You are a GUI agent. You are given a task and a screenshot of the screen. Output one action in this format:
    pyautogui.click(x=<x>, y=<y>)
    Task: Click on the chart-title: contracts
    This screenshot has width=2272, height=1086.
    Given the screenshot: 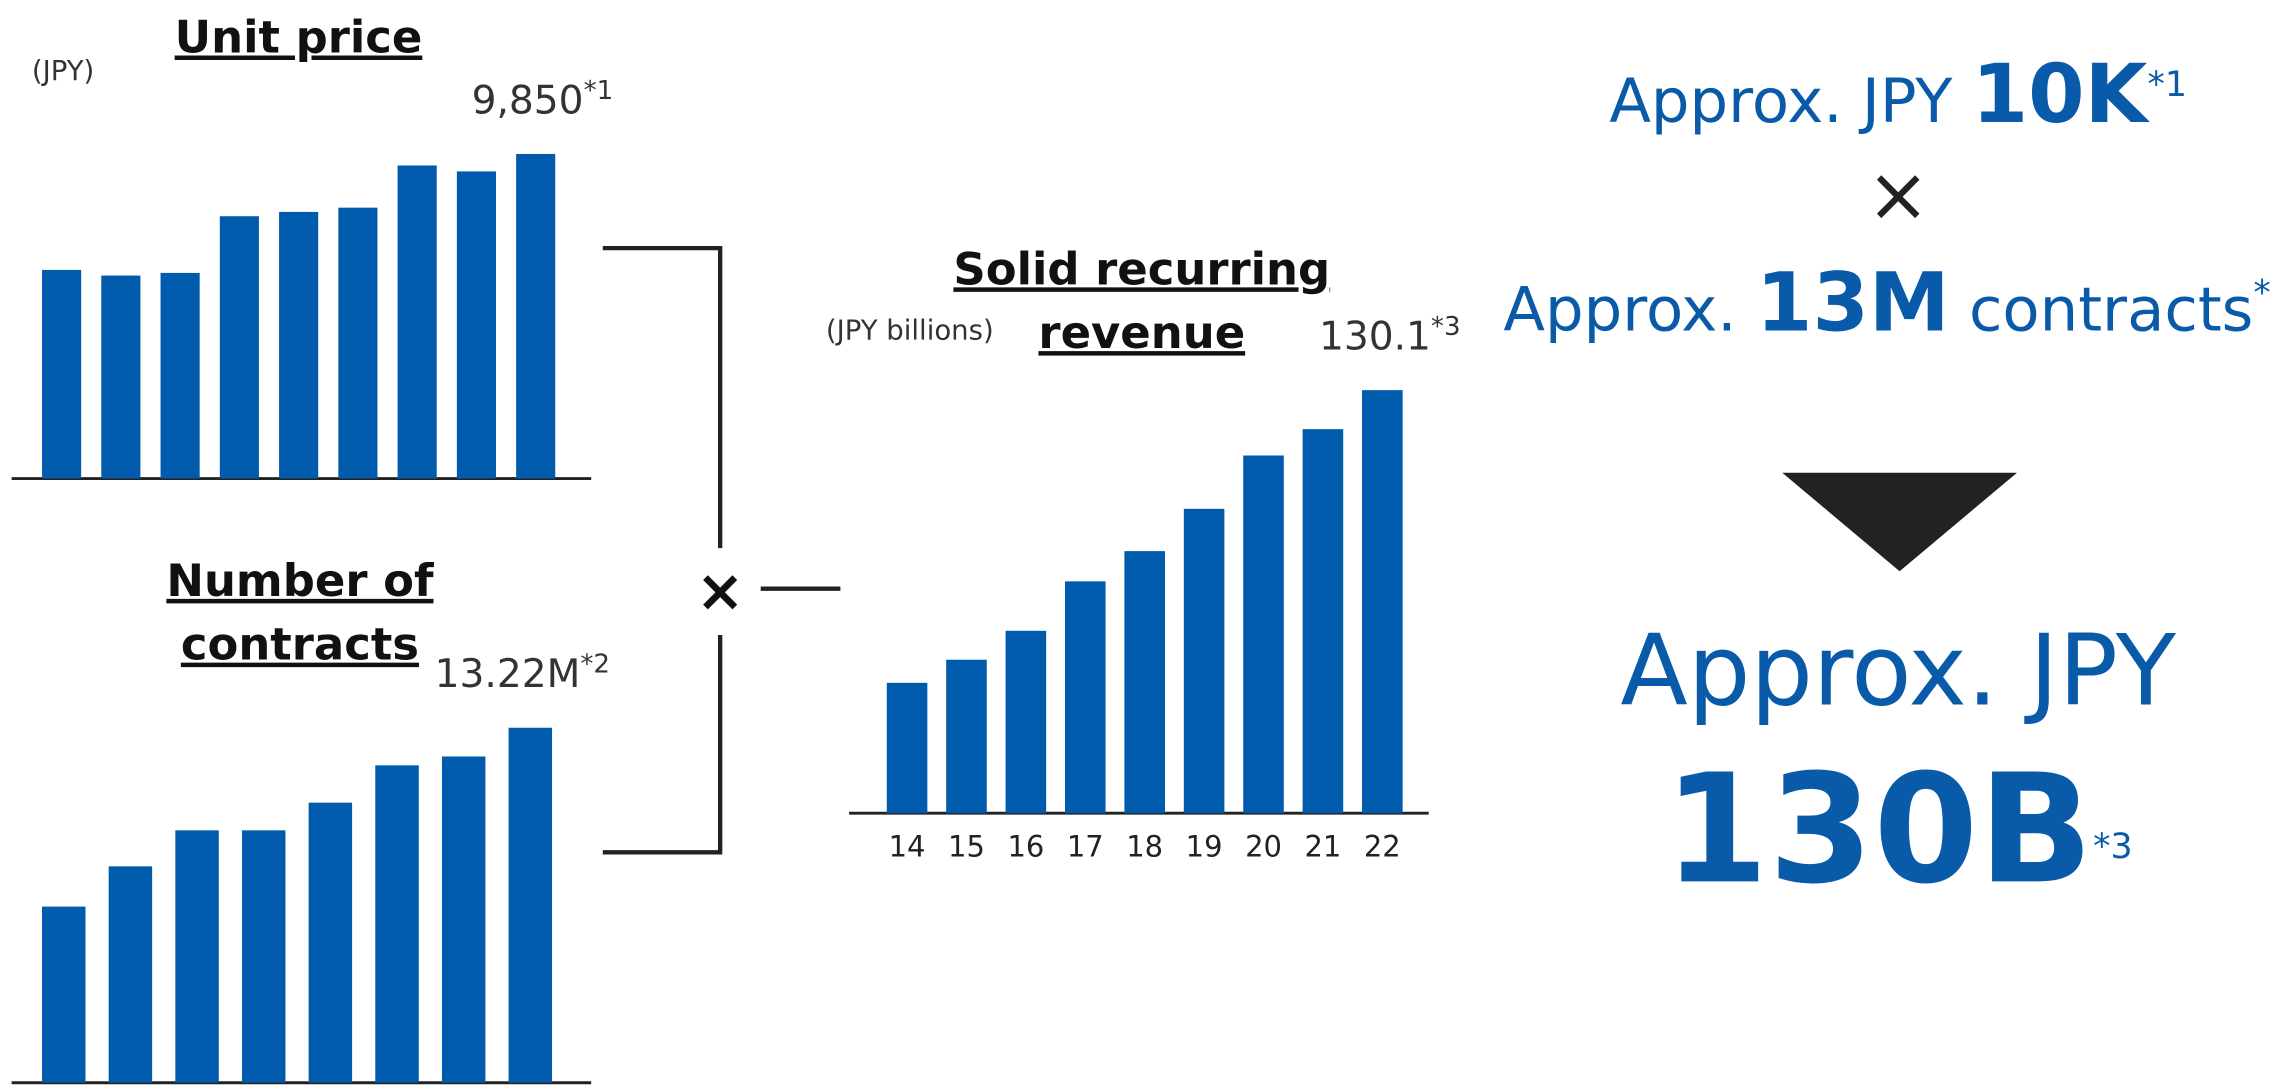 What is the action you would take?
    pyautogui.click(x=300, y=644)
    